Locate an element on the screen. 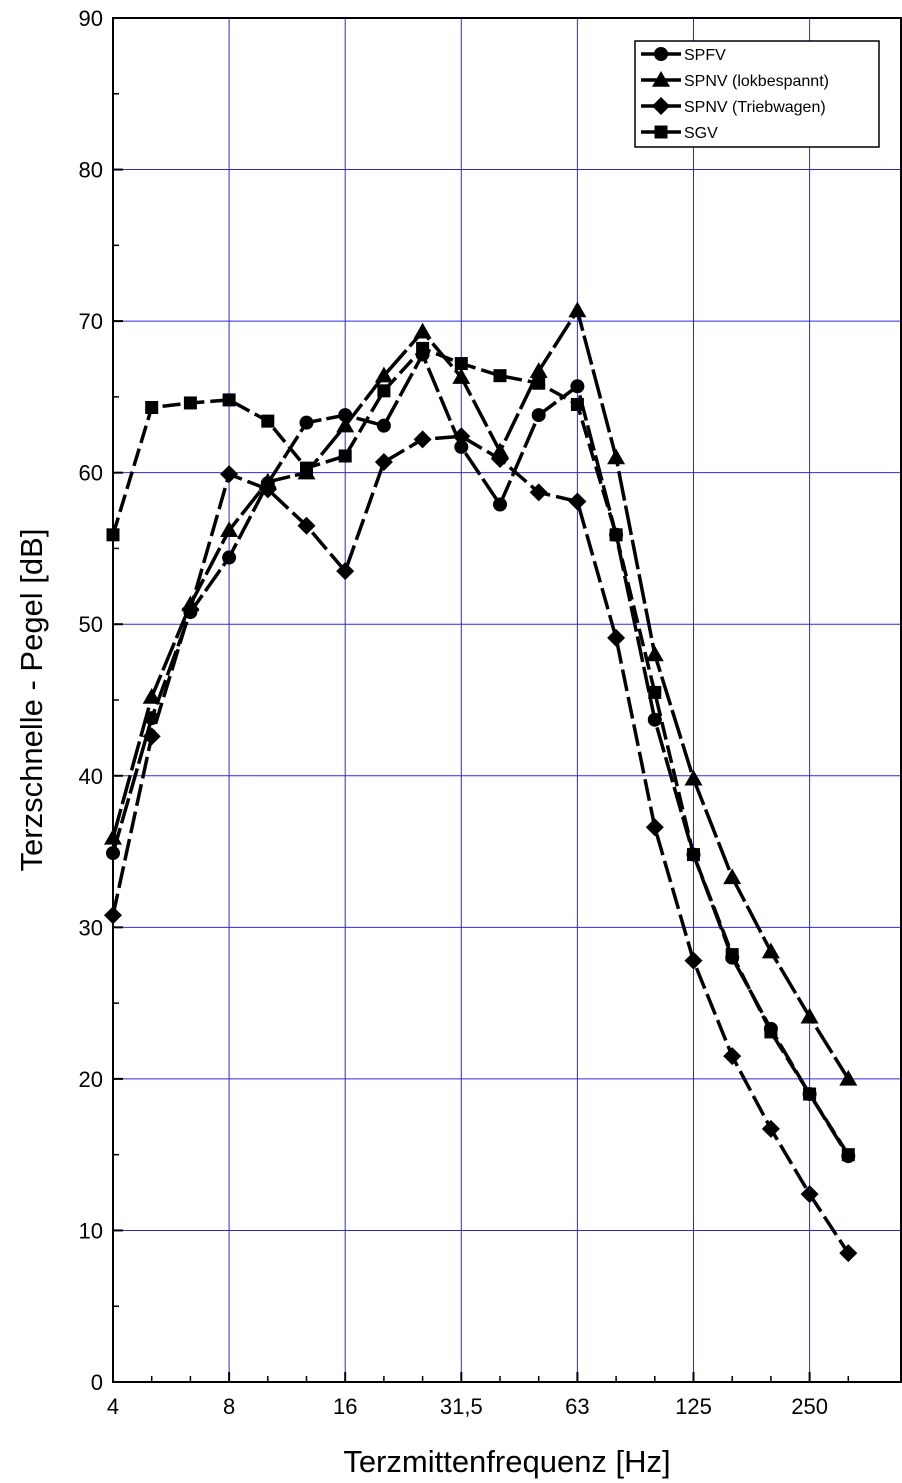 Image resolution: width=902 pixels, height=1483 pixels. x-axis-title: Terzmittenfrequenz [Hz] is located at coordinates (506, 1461).